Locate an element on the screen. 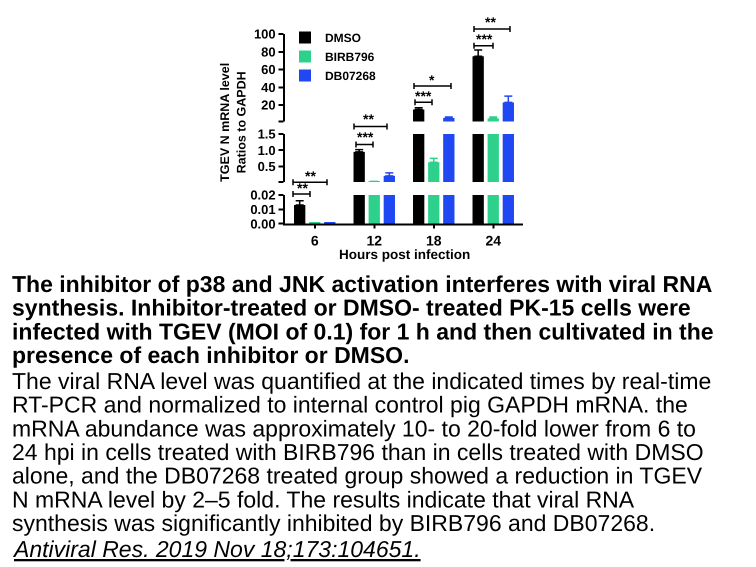 This screenshot has height=567, width=756. y-tick-label: 0.02 is located at coordinates (263, 195).